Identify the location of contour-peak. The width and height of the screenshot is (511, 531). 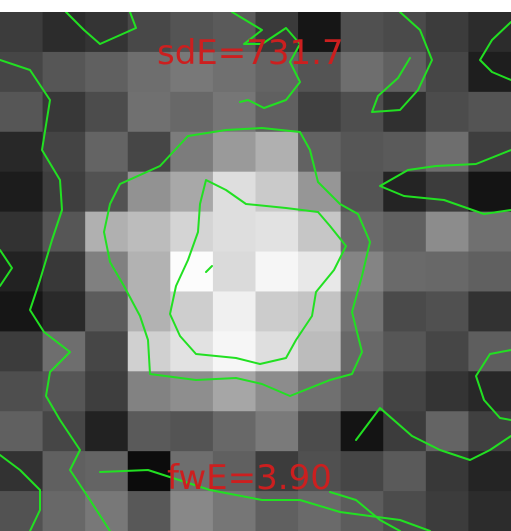
(209, 269).